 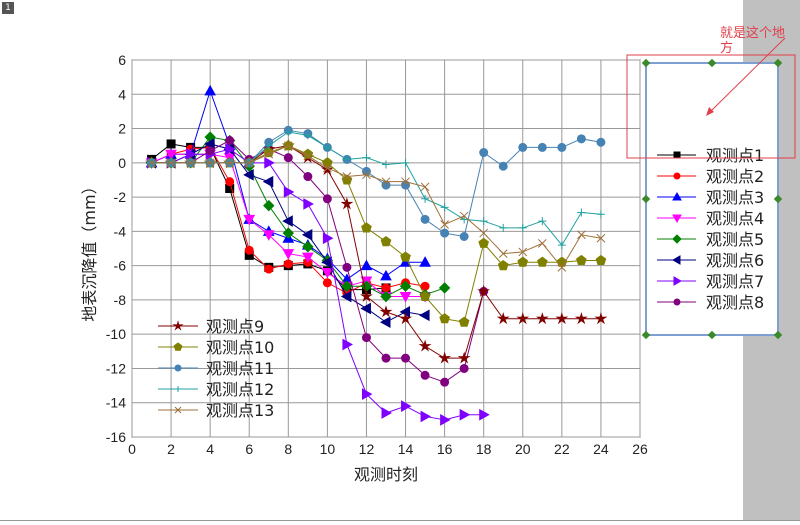 I want to click on legend-label: 观测点8, so click(x=735, y=302).